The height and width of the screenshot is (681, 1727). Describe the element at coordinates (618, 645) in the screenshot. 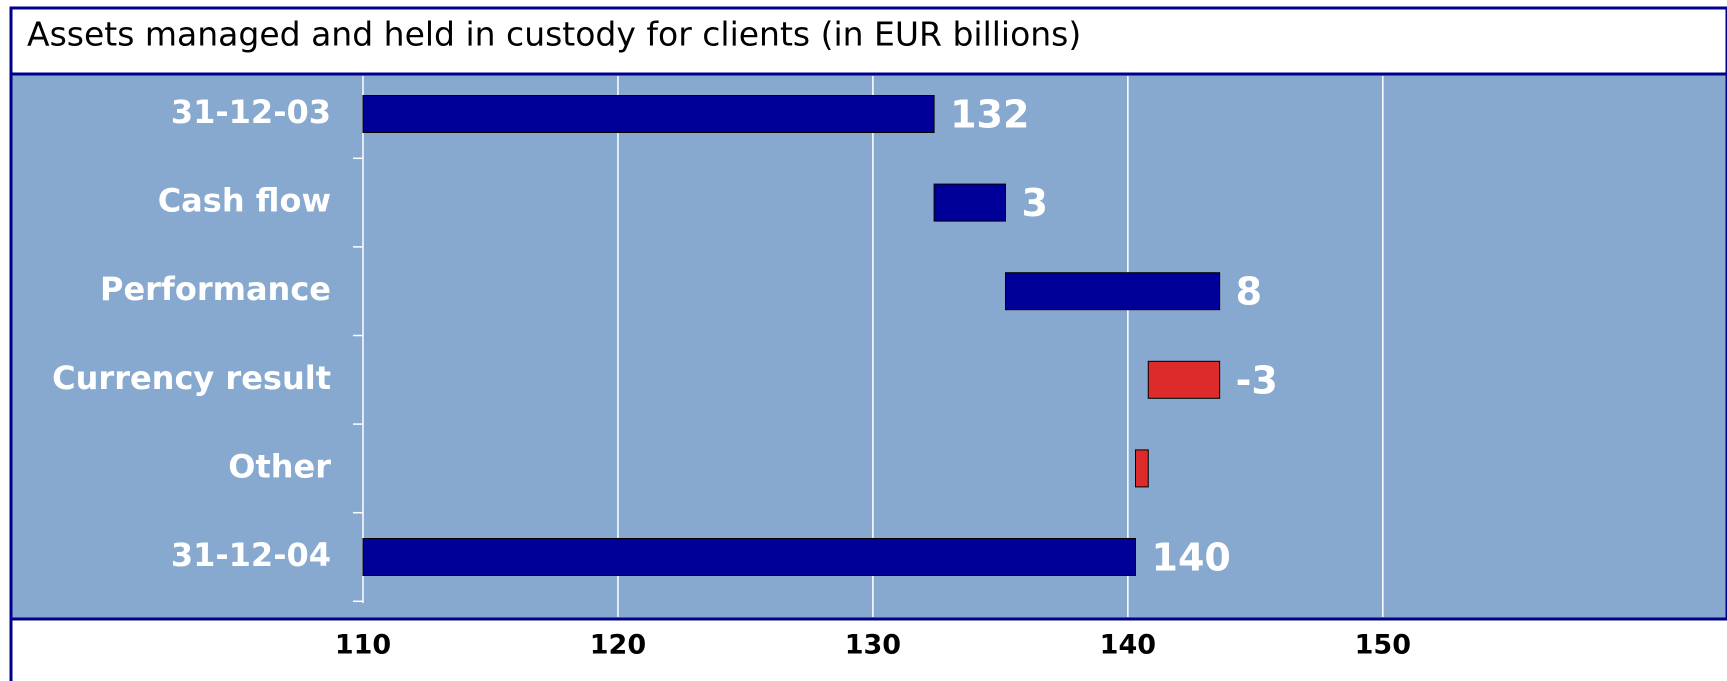

I see `x-tick-label: 120` at that location.